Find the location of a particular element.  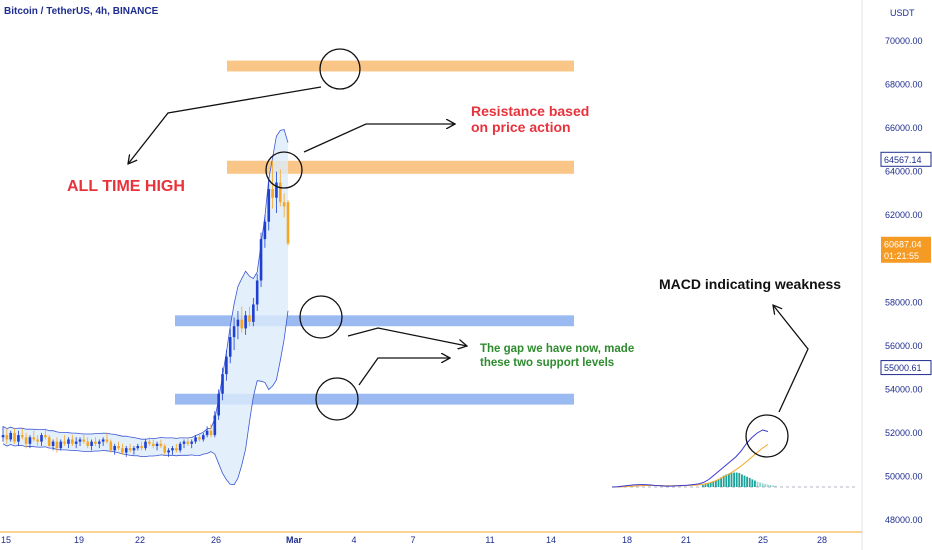

current-price-box is located at coordinates (906, 249).